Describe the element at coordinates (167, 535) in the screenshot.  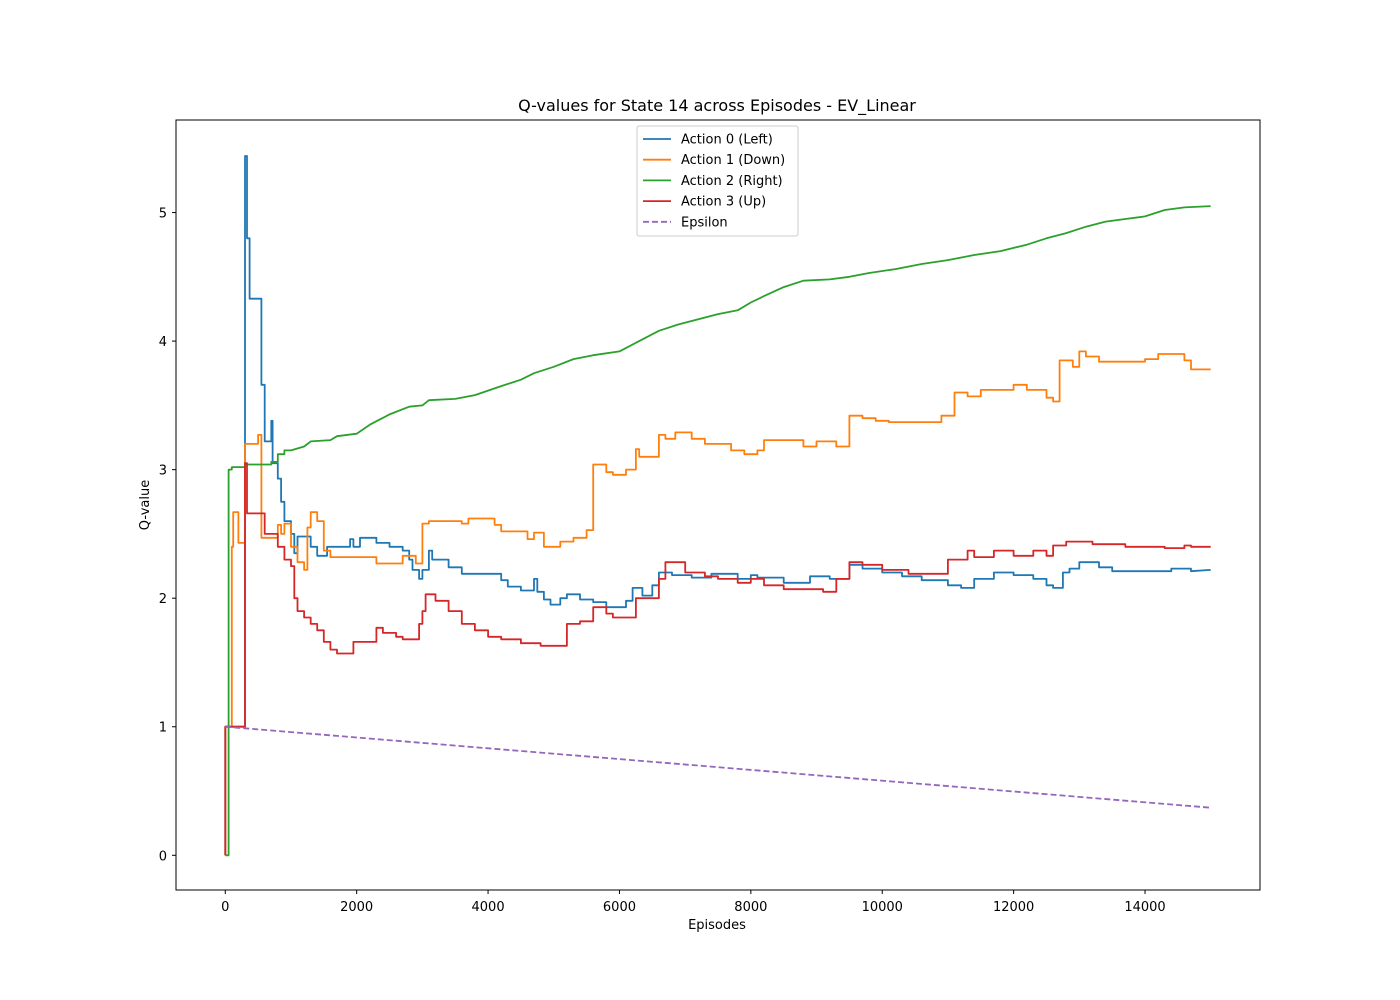
I see `y-axis: 0 1 2 3 4 5` at that location.